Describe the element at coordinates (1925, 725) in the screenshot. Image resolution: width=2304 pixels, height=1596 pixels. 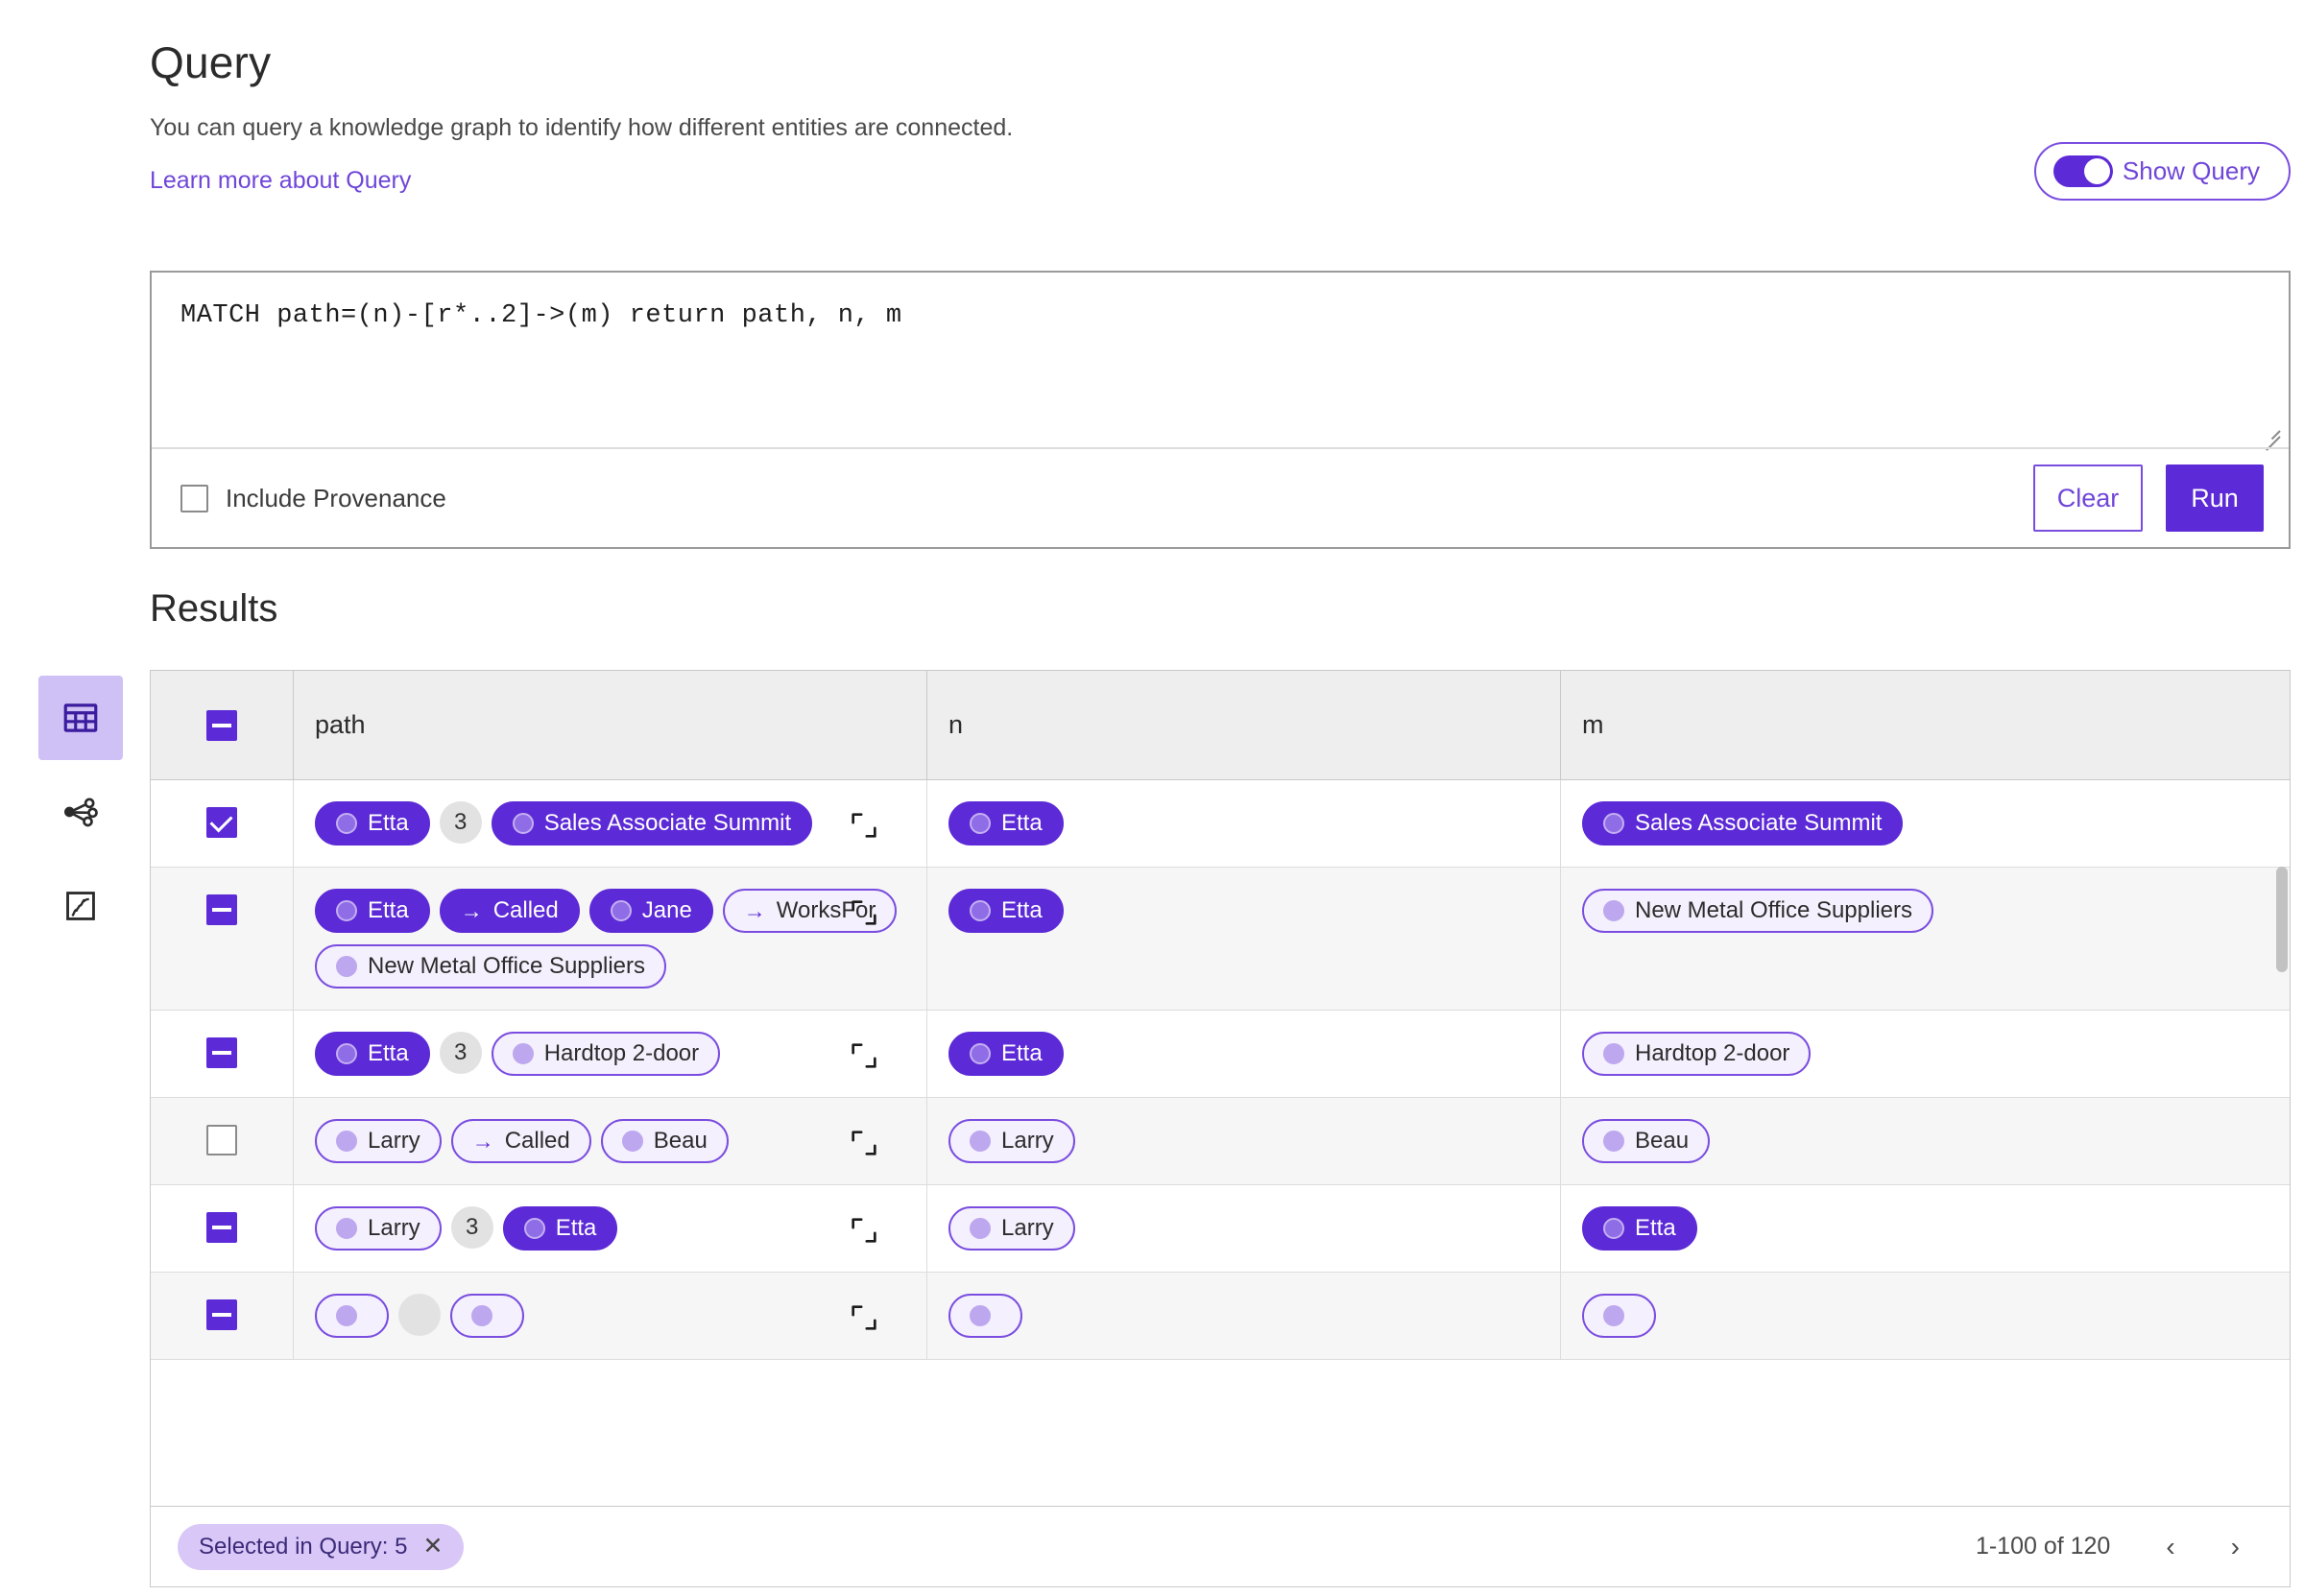
I see `column-header-m: m` at that location.